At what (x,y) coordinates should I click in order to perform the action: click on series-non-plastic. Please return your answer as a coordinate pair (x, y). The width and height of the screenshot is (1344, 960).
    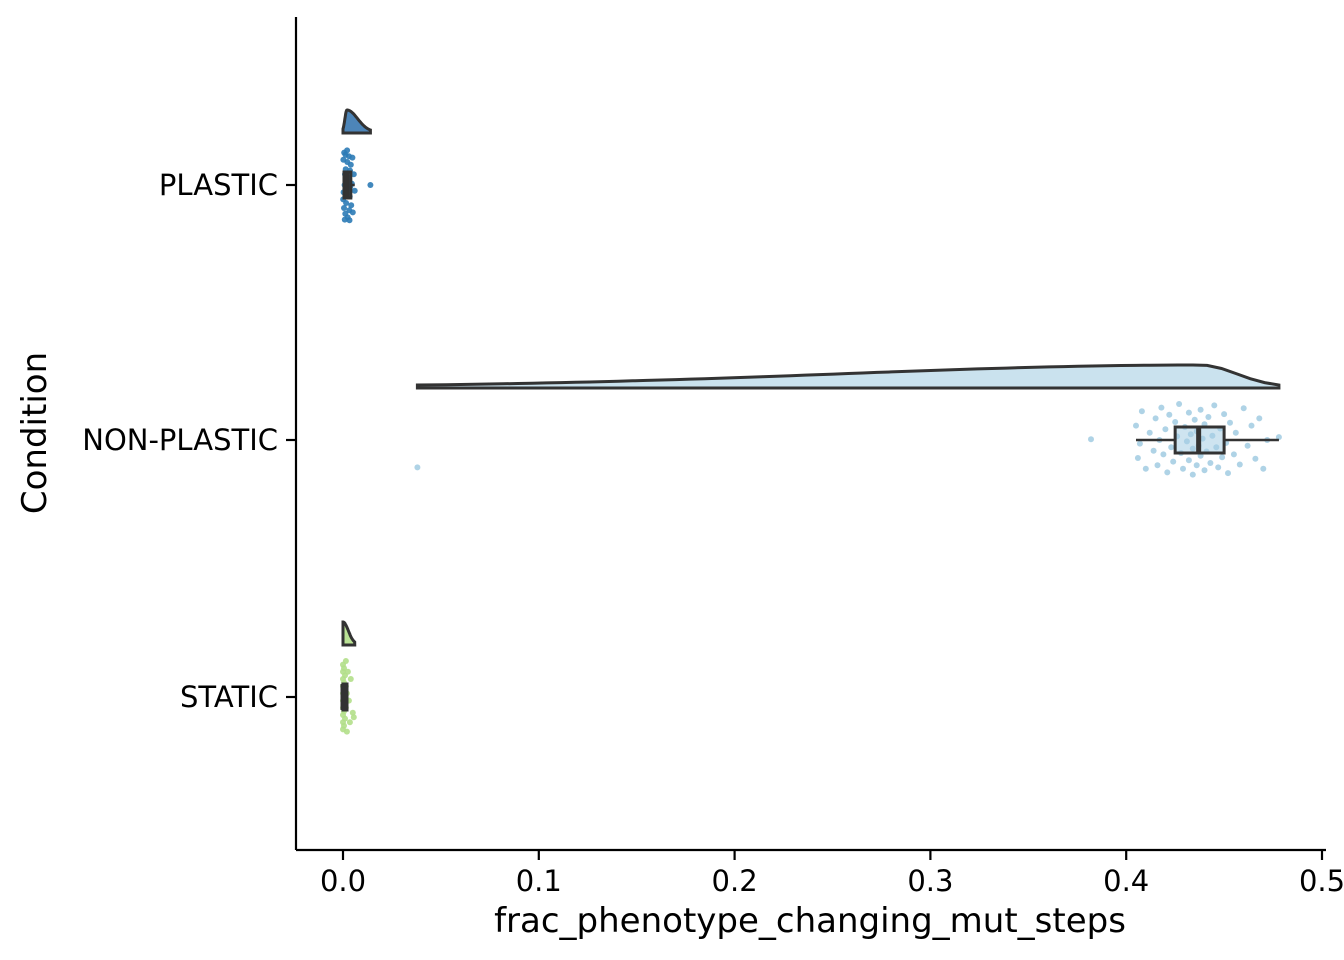
    Looking at the image, I should click on (848, 420).